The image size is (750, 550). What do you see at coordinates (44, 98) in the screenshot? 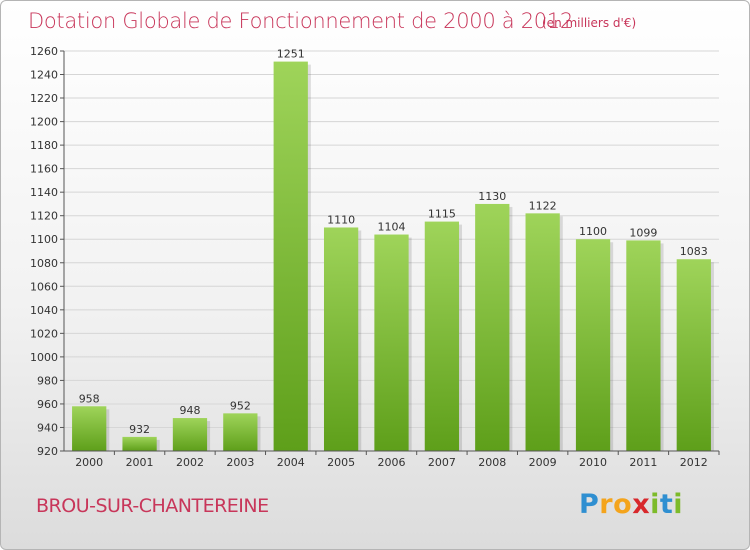
I see `y-tick-label: 1220` at bounding box center [44, 98].